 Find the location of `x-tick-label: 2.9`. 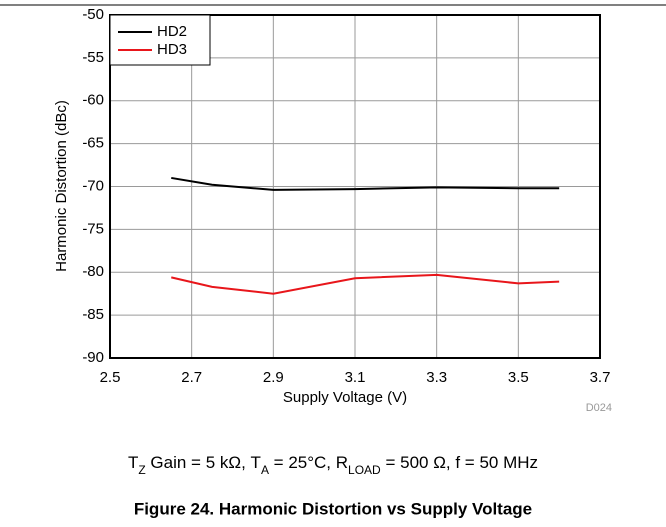

x-tick-label: 2.9 is located at coordinates (273, 377).